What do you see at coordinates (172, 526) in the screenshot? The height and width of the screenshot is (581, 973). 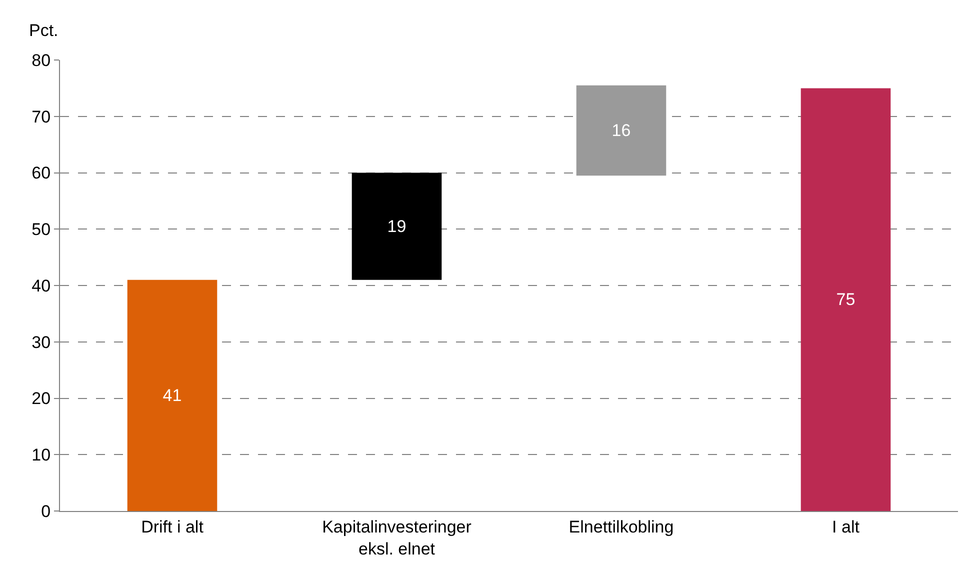 I see `x-tick-label: Drift i alt` at bounding box center [172, 526].